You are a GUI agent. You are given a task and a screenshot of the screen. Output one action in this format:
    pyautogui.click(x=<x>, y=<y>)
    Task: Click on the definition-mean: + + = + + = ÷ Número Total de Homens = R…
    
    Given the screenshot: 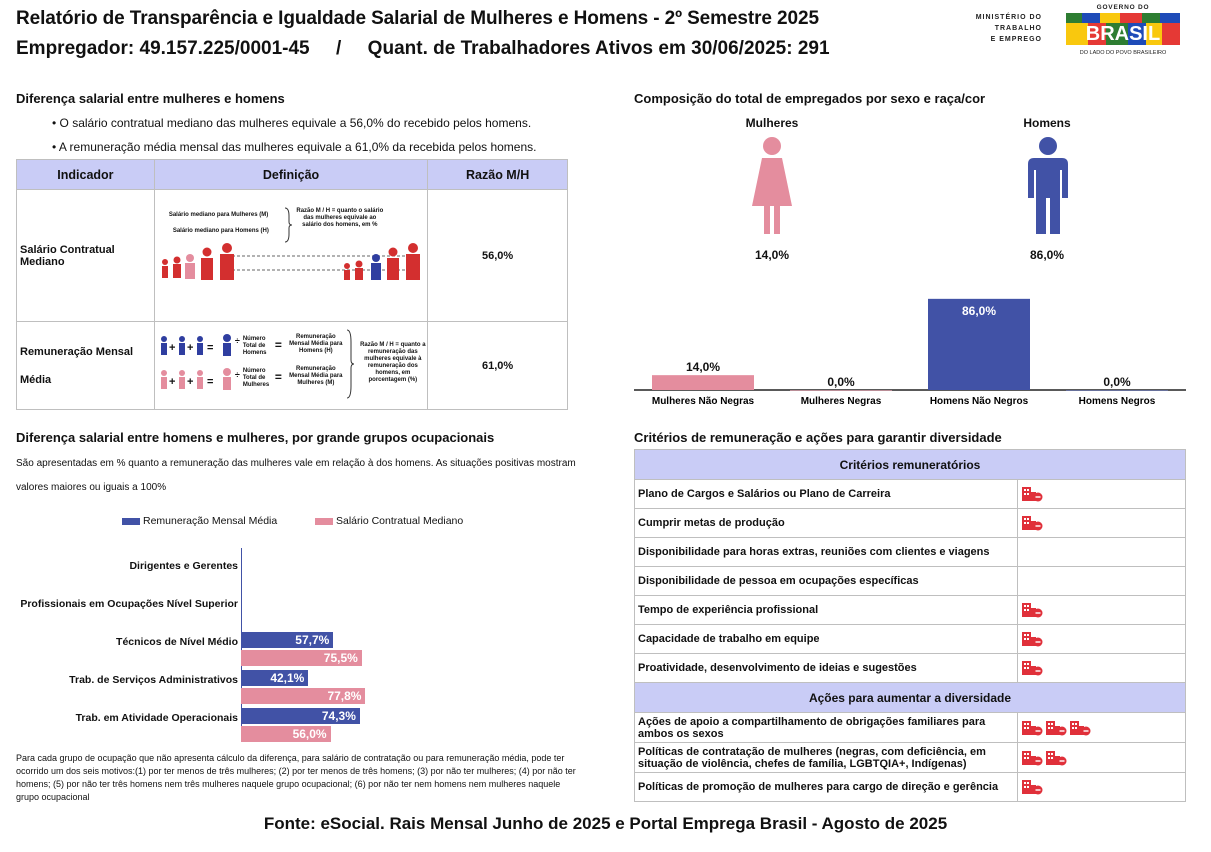 What is the action you would take?
    pyautogui.click(x=291, y=365)
    